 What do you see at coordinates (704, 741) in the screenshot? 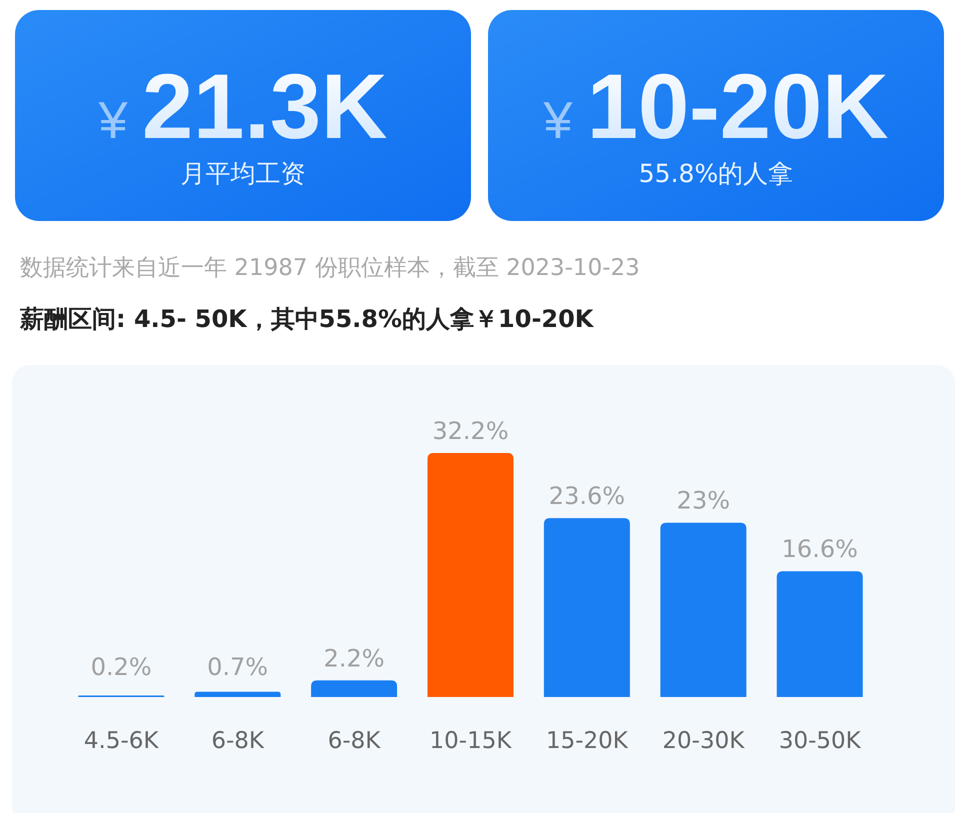
I see `x-tick-label: 20-30K` at bounding box center [704, 741].